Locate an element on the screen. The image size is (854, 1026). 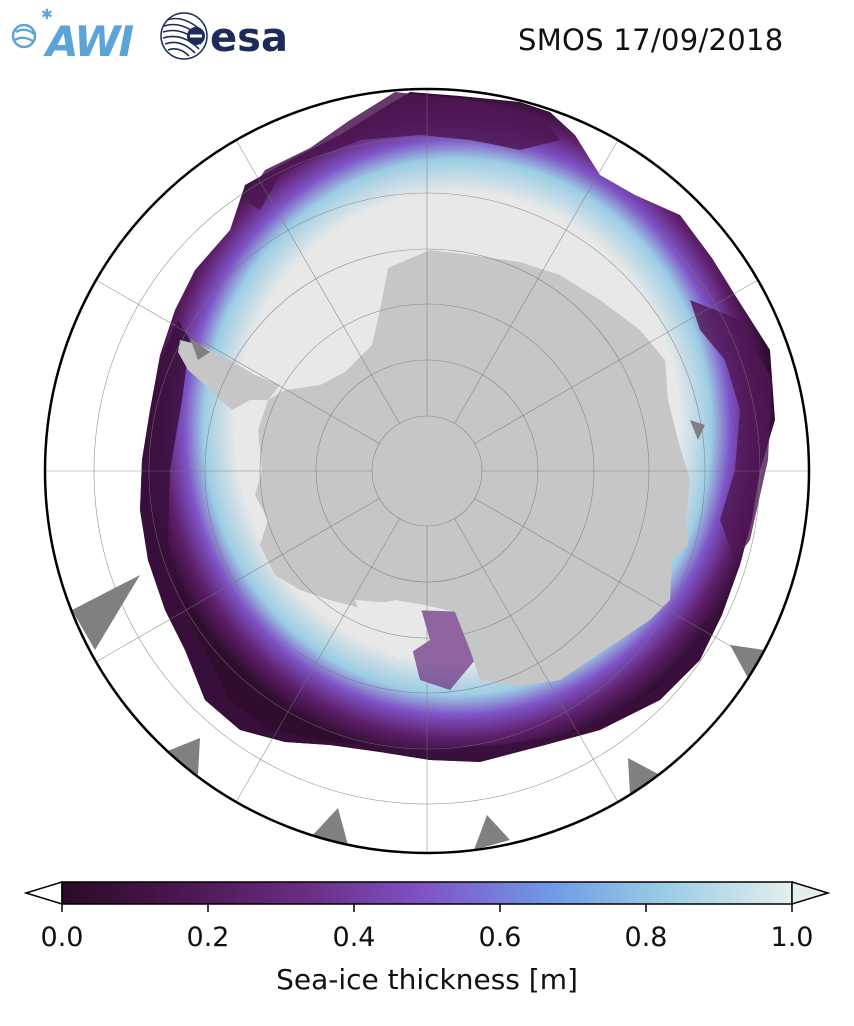
map-title: SMOS 17/09/2018 is located at coordinates (651, 40).